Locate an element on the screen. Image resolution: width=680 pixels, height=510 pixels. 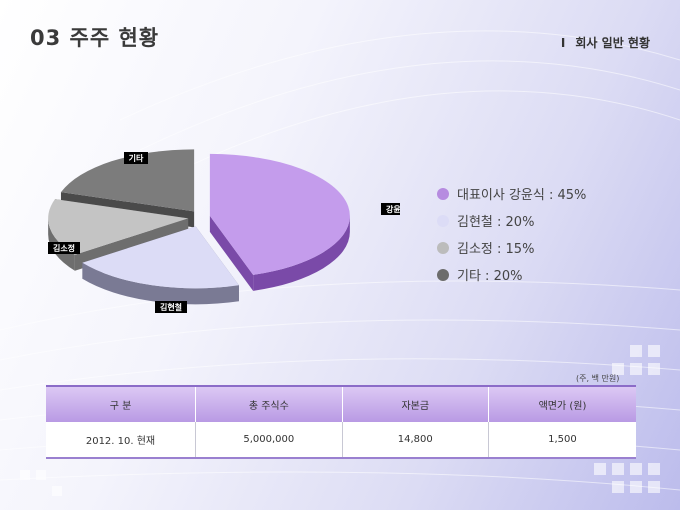
legend-item: 대표이사 강윤식 : 45% is located at coordinates (511, 193).